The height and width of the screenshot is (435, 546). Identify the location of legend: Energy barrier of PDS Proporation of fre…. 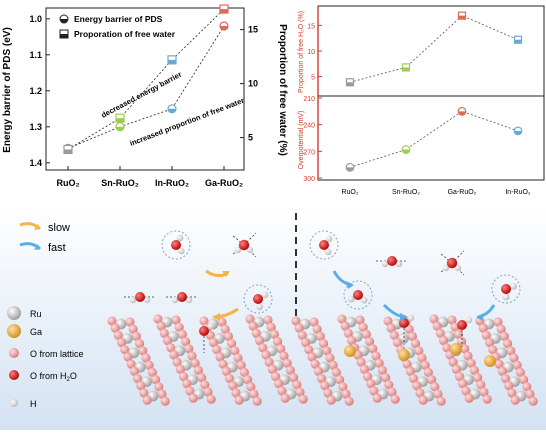
(117, 26).